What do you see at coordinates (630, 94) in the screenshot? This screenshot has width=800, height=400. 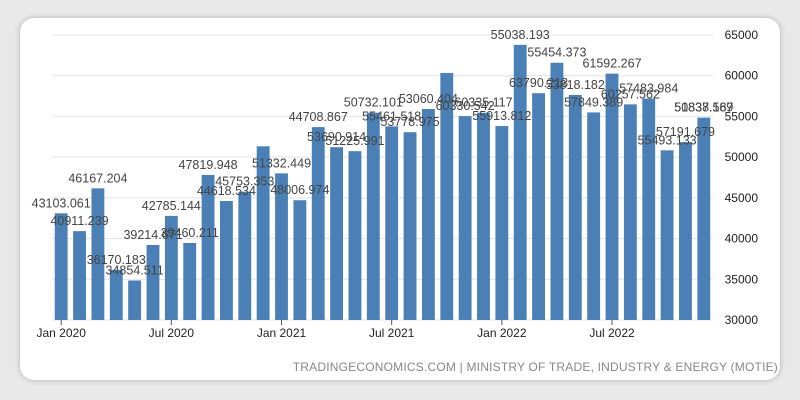 I see `data-label: 60257.562` at bounding box center [630, 94].